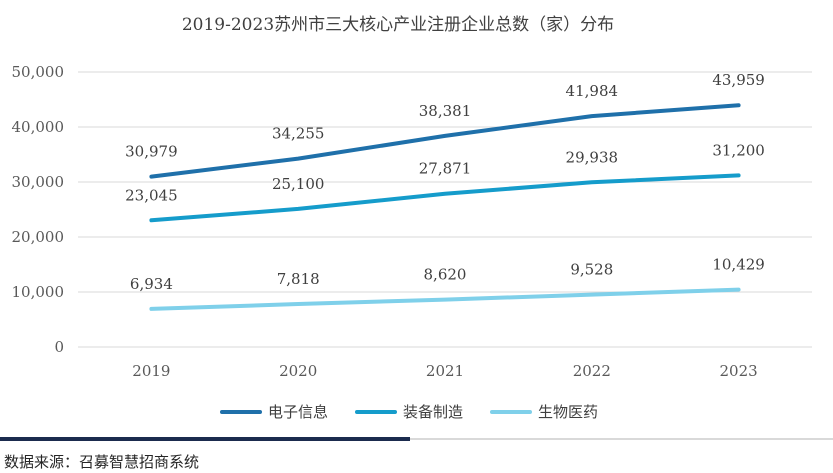 The height and width of the screenshot is (473, 833). Describe the element at coordinates (738, 150) in the screenshot. I see `data-label: 31,200` at that location.